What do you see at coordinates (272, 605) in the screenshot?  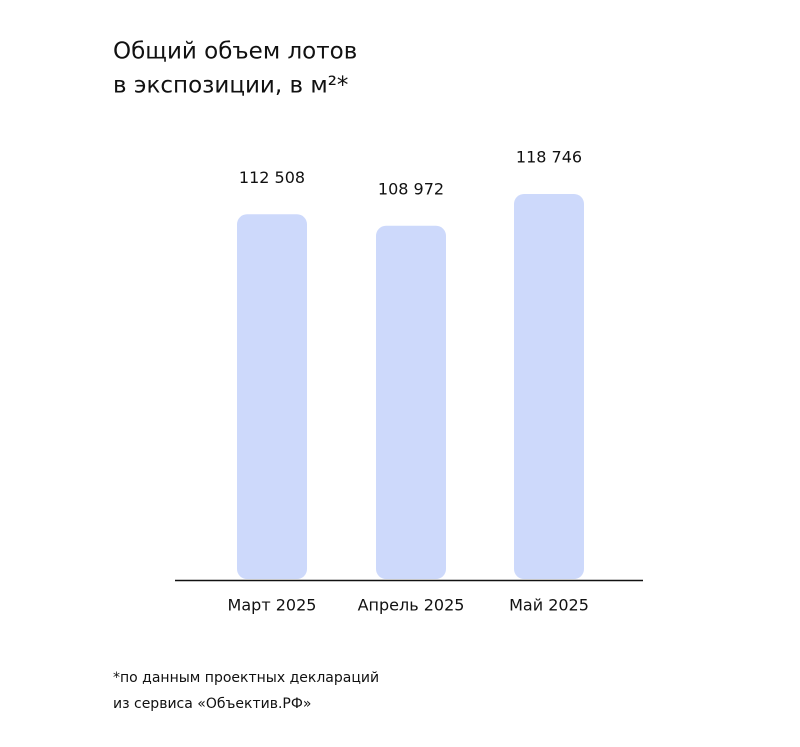 I see `x-tick-label: Март 2025` at bounding box center [272, 605].